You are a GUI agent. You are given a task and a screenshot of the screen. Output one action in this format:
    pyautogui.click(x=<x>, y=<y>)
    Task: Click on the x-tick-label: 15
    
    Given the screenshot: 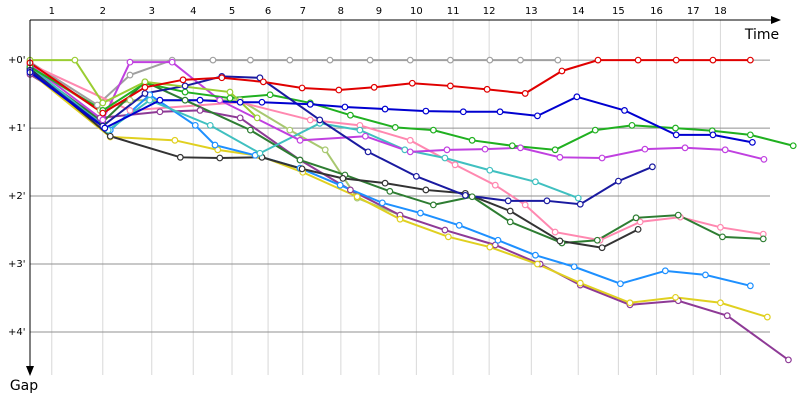 What is the action you would take?
    pyautogui.click(x=618, y=11)
    